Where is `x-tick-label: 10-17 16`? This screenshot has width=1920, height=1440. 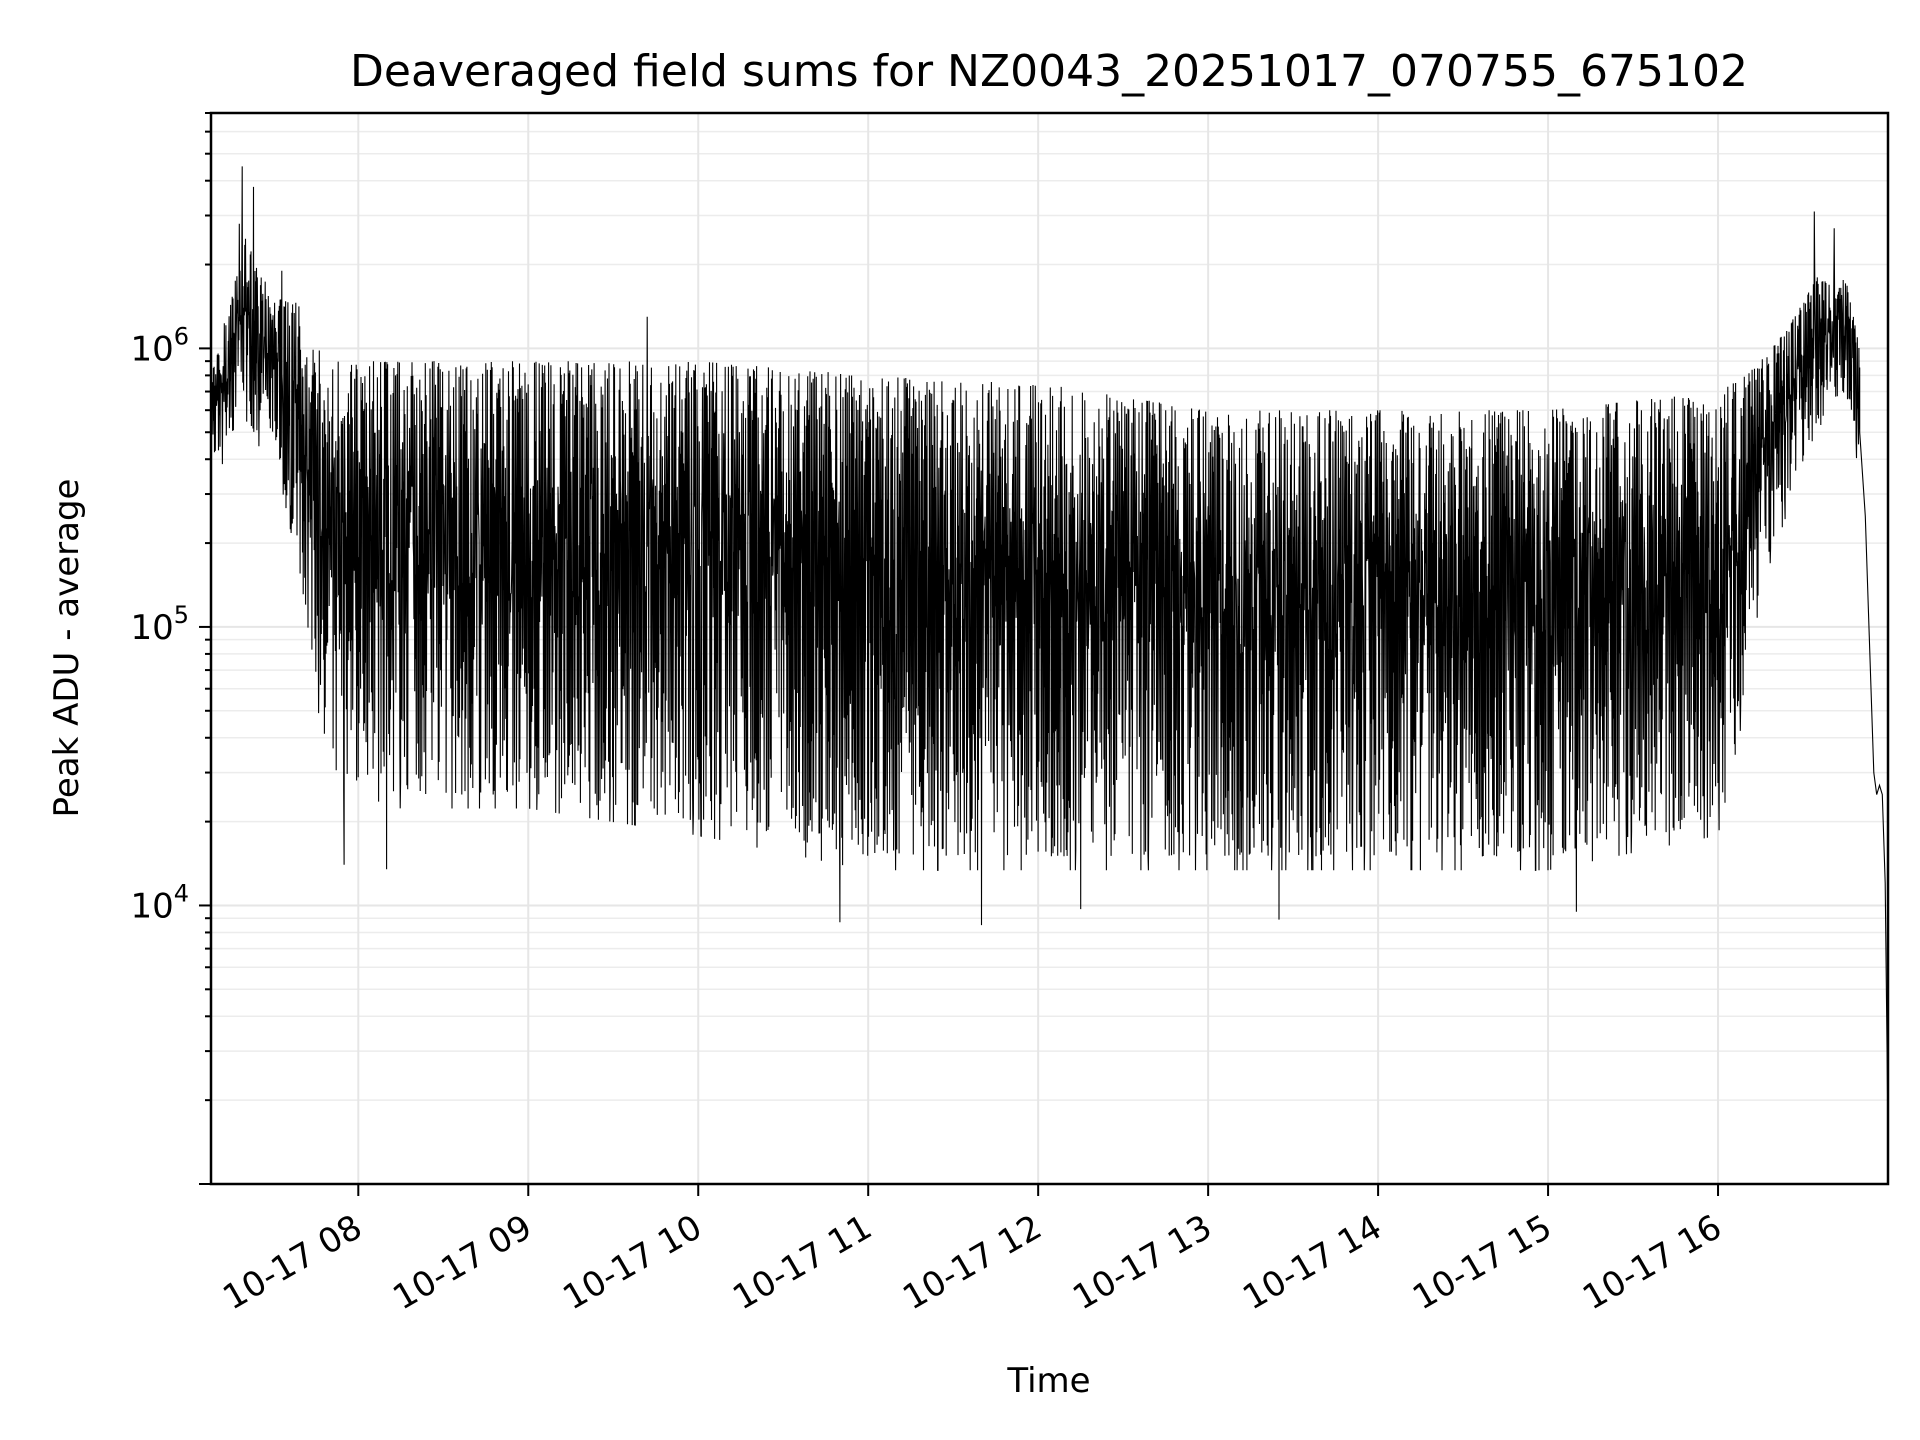
x-tick-label: 10-17 16 is located at coordinates (1652, 1262).